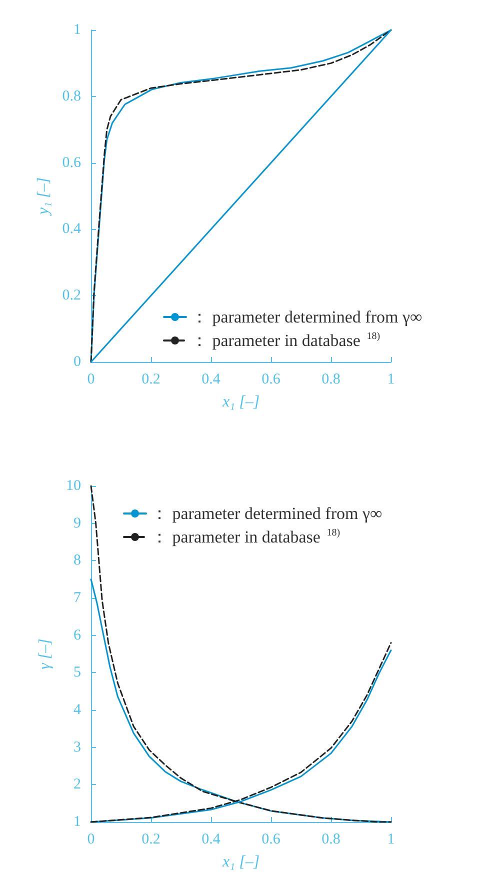  What do you see at coordinates (43, 197) in the screenshot?
I see `y-axis-title: y₁ [–]` at bounding box center [43, 197].